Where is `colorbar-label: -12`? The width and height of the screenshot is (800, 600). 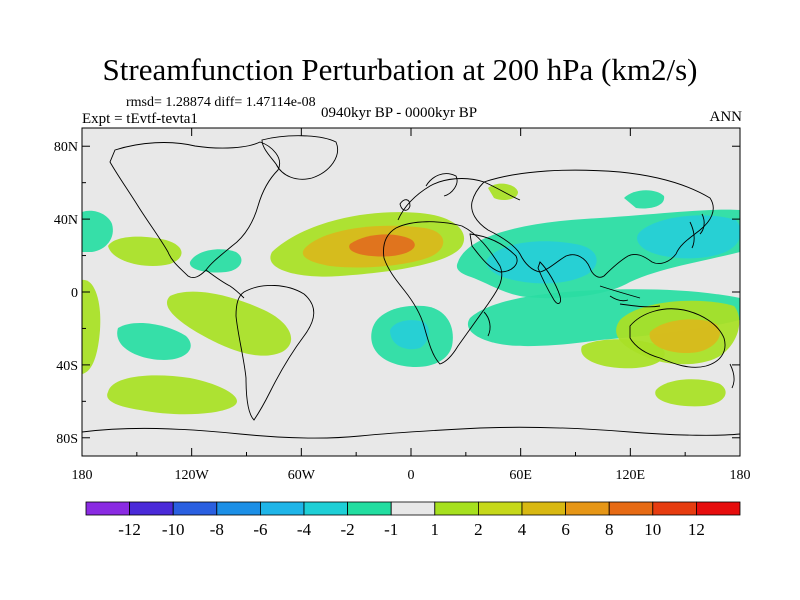
colorbar-label: -12 is located at coordinates (129, 529).